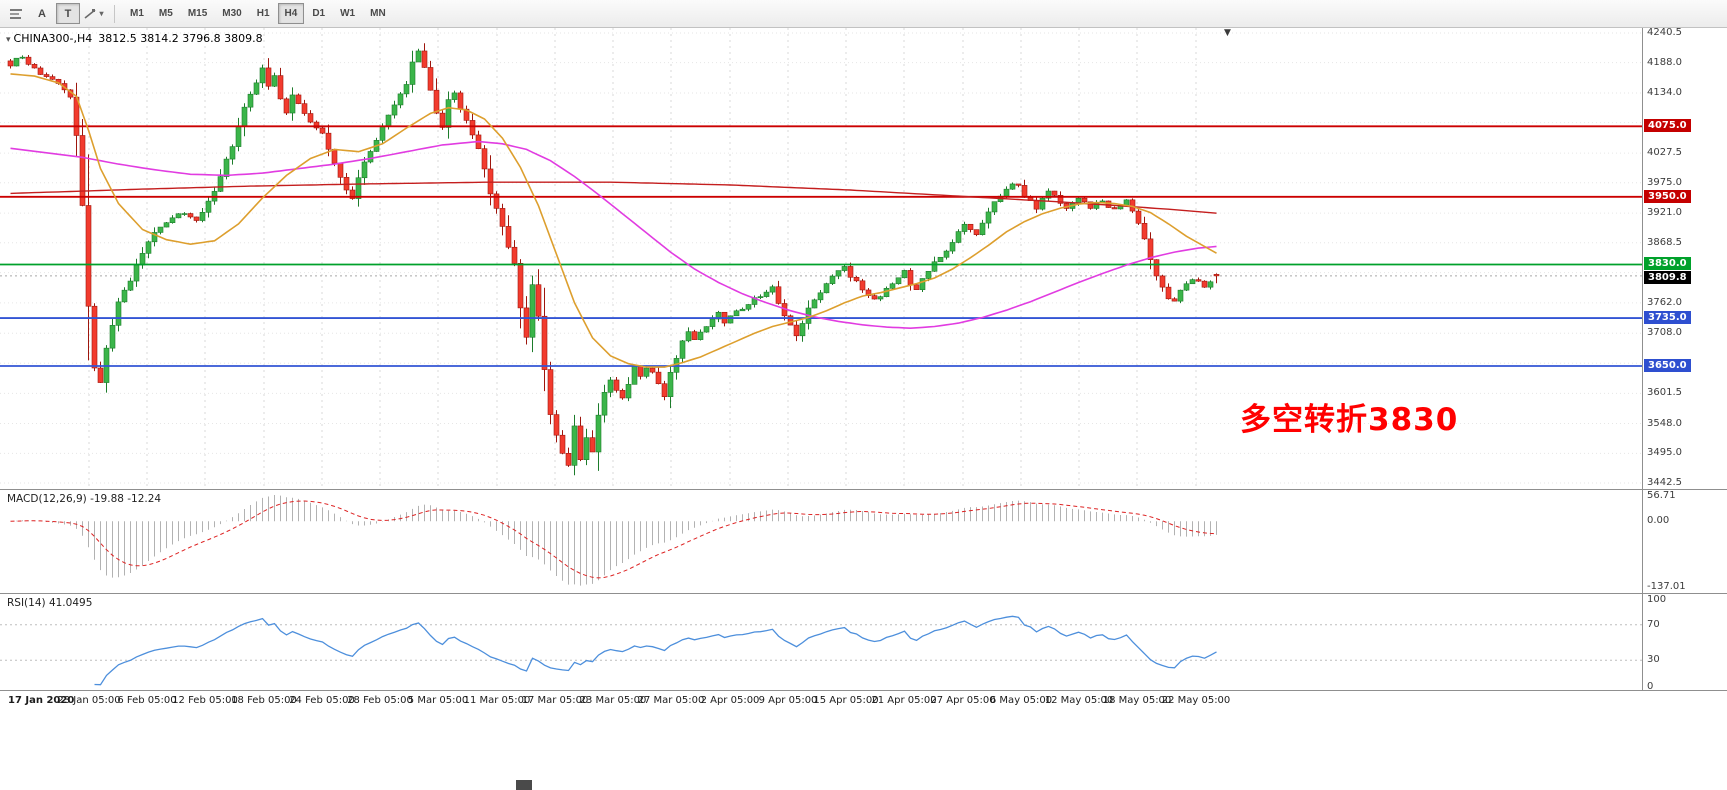 This screenshot has height=790, width=1727. I want to click on arrow-tool-button: A, so click(42, 13).